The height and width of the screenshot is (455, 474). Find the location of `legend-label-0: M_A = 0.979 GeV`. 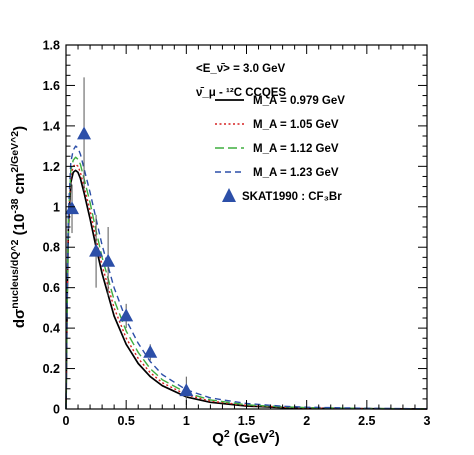

legend-label-0: M_A = 0.979 GeV is located at coordinates (299, 101).